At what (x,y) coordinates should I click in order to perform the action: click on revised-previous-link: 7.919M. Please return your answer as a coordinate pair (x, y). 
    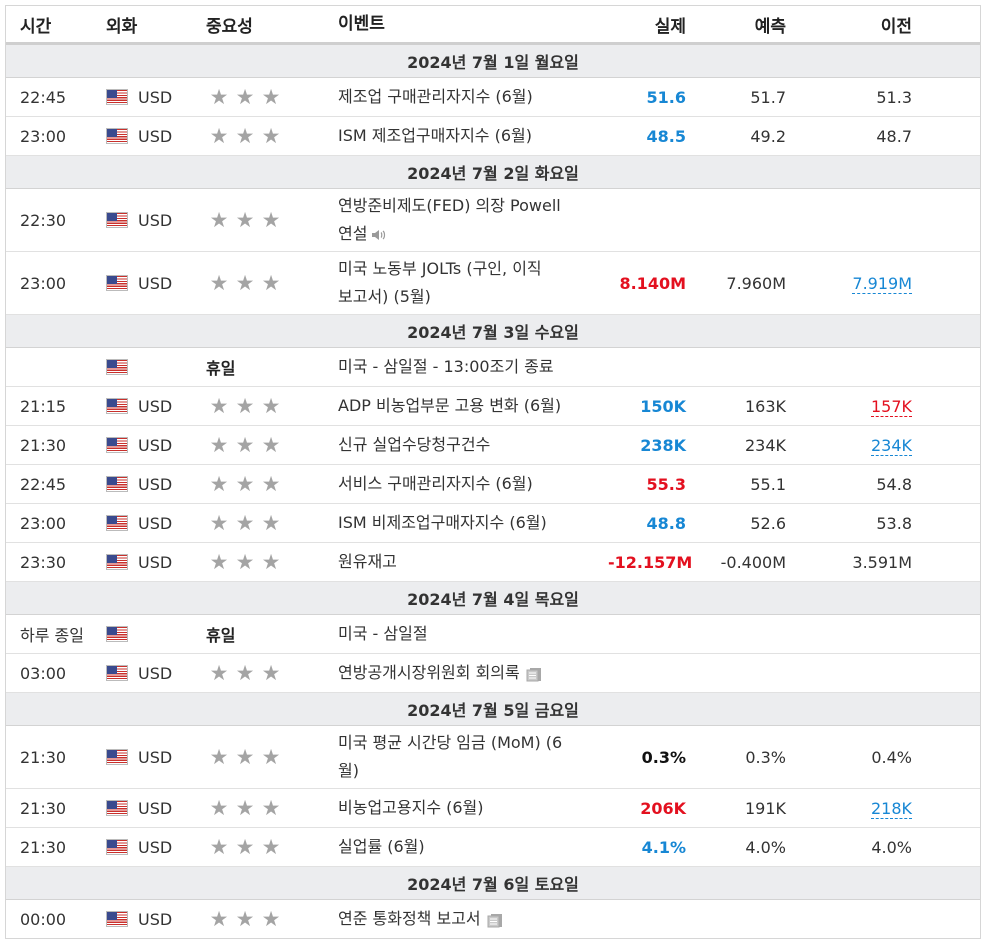
    Looking at the image, I should click on (882, 283).